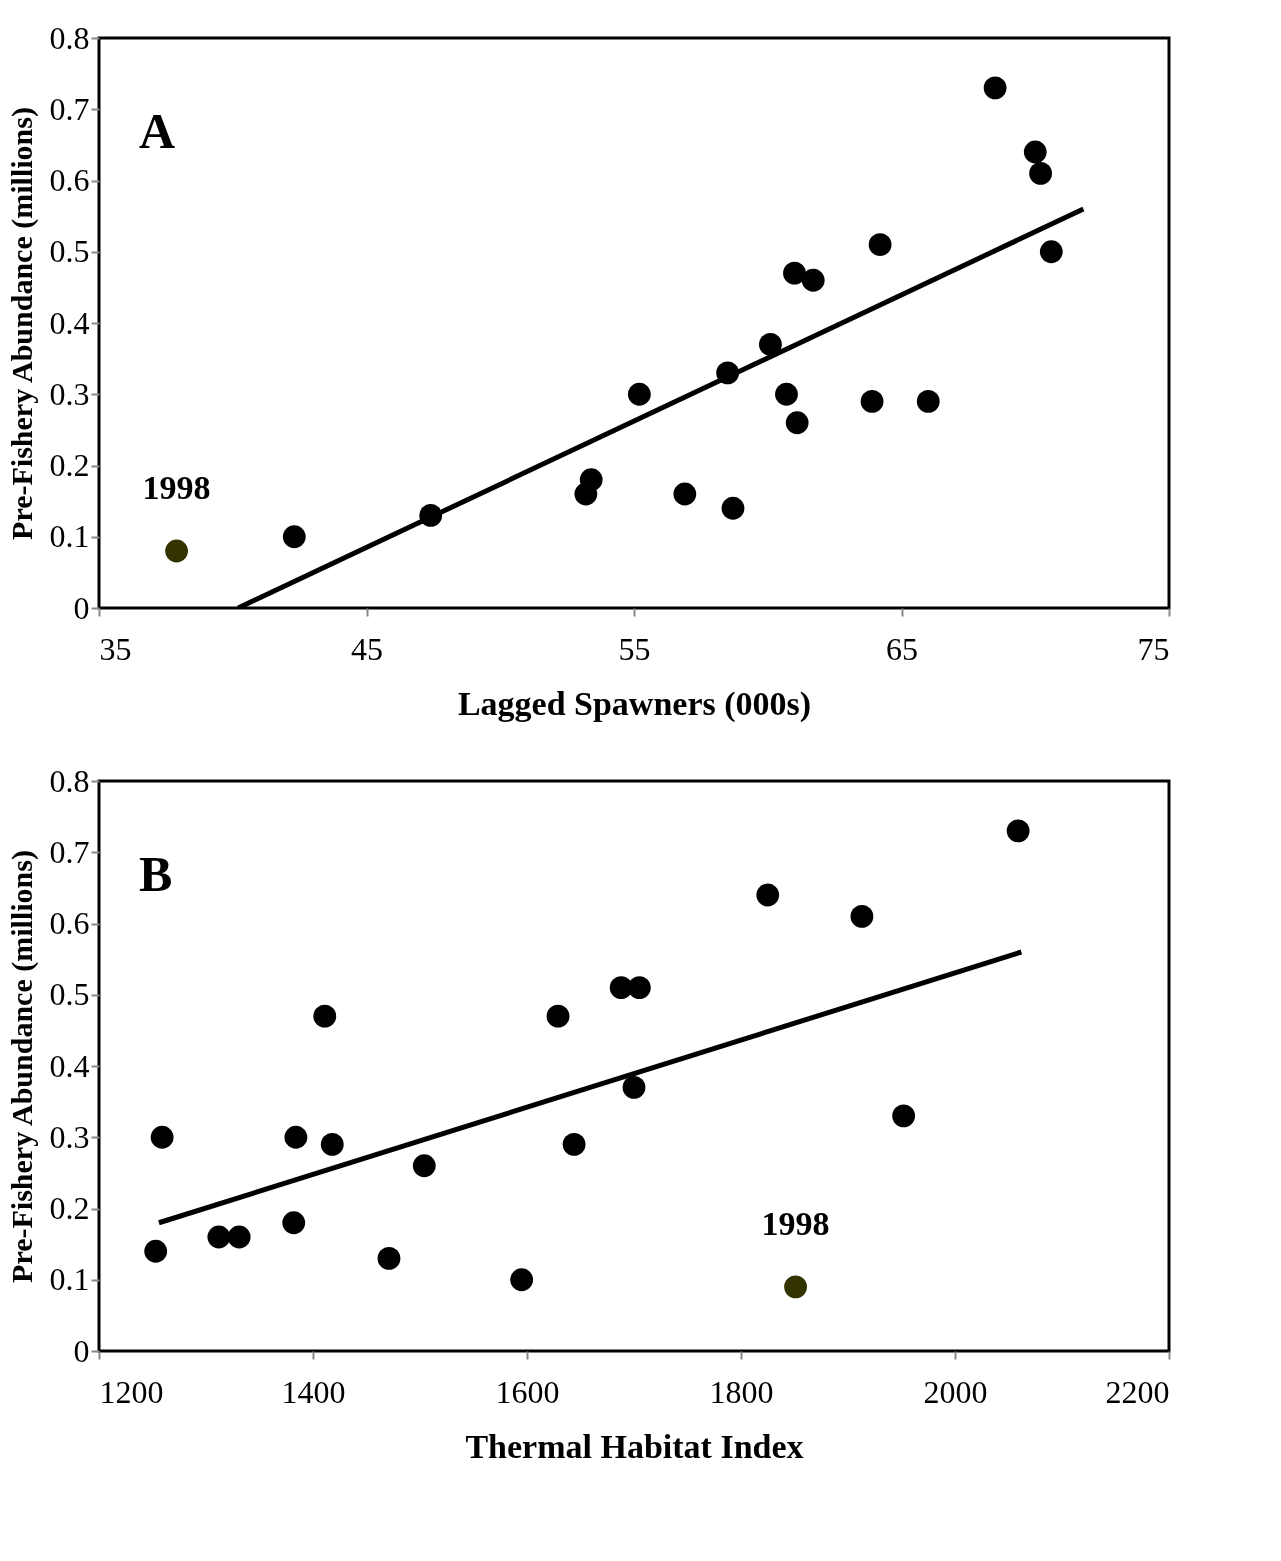  What do you see at coordinates (527, 1391) in the screenshot?
I see `x-tick-label: 1600` at bounding box center [527, 1391].